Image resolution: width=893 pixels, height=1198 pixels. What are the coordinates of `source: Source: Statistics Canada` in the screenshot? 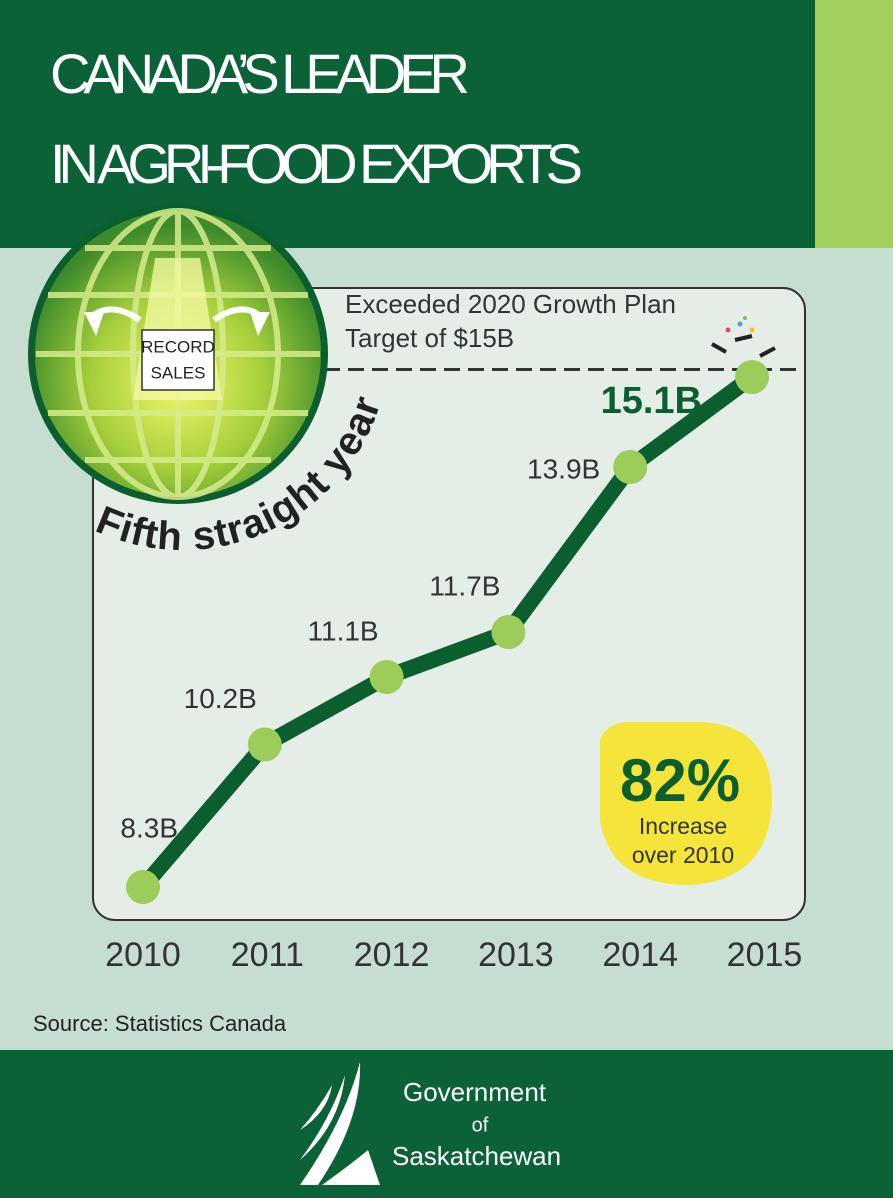 It's located at (160, 1023).